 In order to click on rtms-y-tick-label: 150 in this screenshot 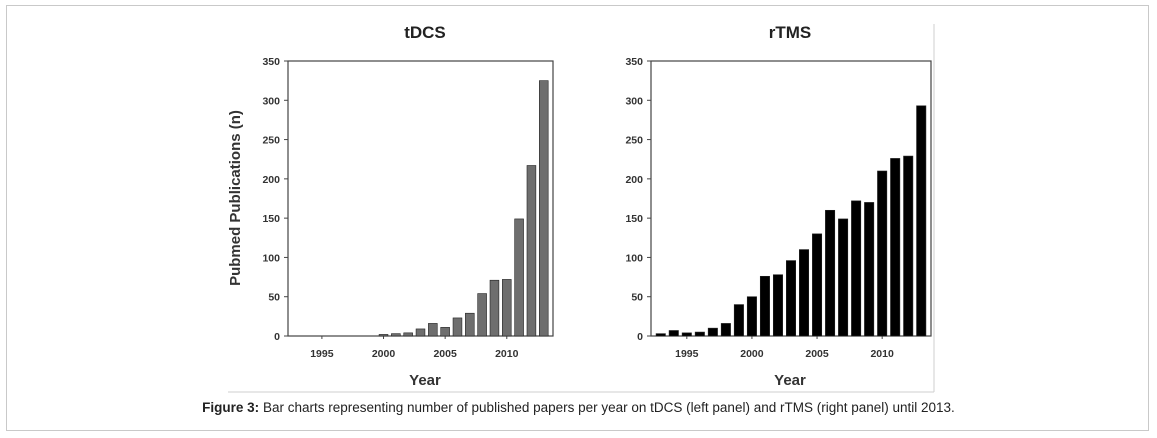, I will do `click(634, 219)`.